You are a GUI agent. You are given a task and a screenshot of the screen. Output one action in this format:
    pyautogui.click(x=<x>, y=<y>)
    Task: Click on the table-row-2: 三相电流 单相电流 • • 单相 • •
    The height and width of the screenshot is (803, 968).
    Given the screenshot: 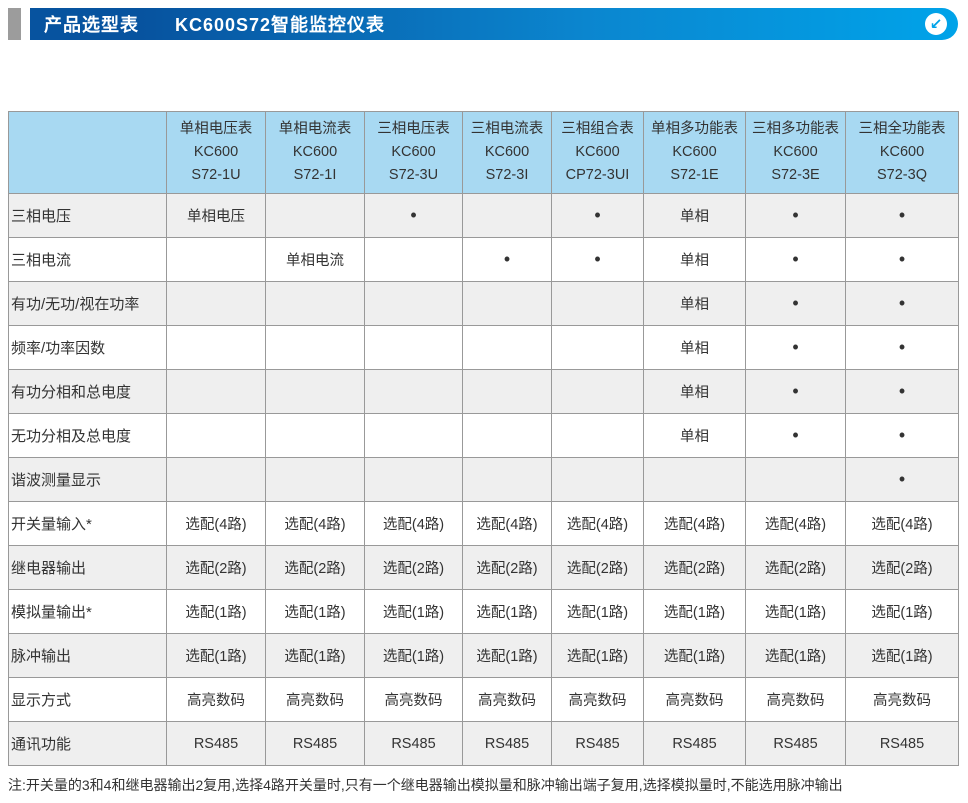 What is the action you would take?
    pyautogui.click(x=483, y=259)
    